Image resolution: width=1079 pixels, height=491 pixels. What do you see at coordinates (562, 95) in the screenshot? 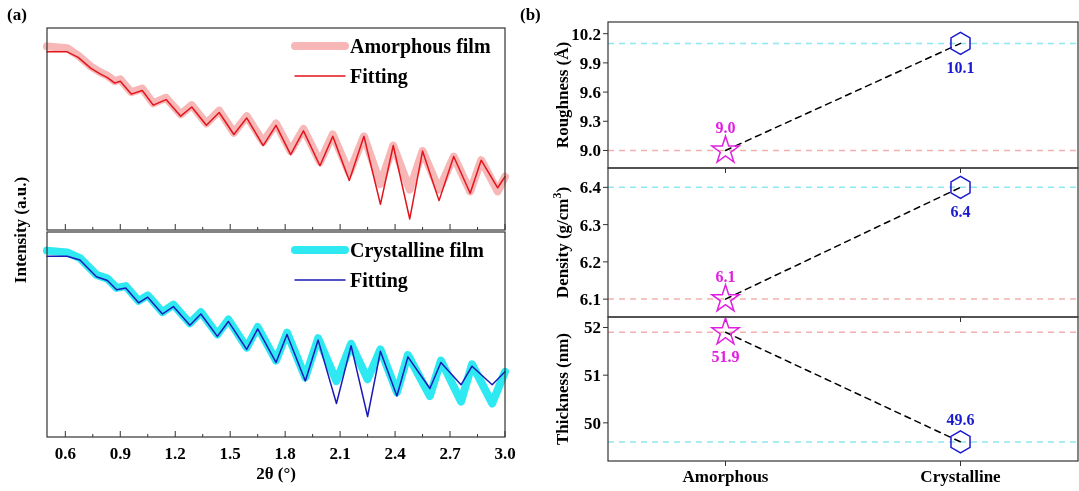
I see `y-axis-title: Roughness (Å)` at bounding box center [562, 95].